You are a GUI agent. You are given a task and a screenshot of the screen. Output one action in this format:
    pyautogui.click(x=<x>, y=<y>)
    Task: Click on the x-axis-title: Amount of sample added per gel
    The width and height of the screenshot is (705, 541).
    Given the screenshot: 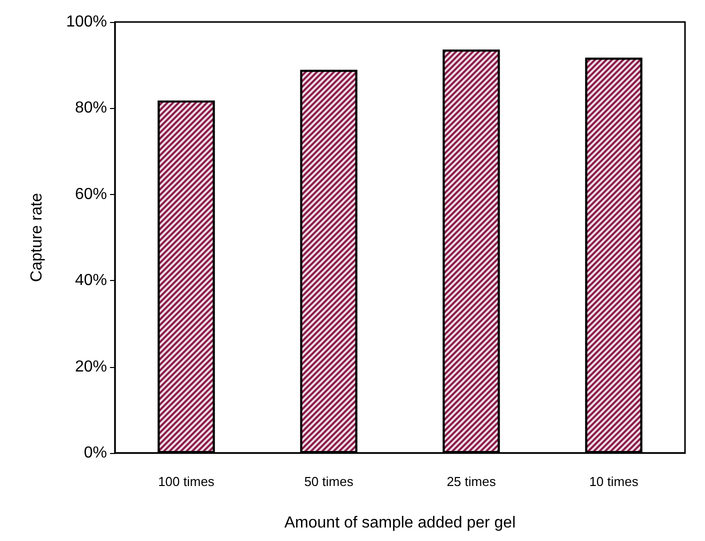 What is the action you would take?
    pyautogui.click(x=400, y=523)
    